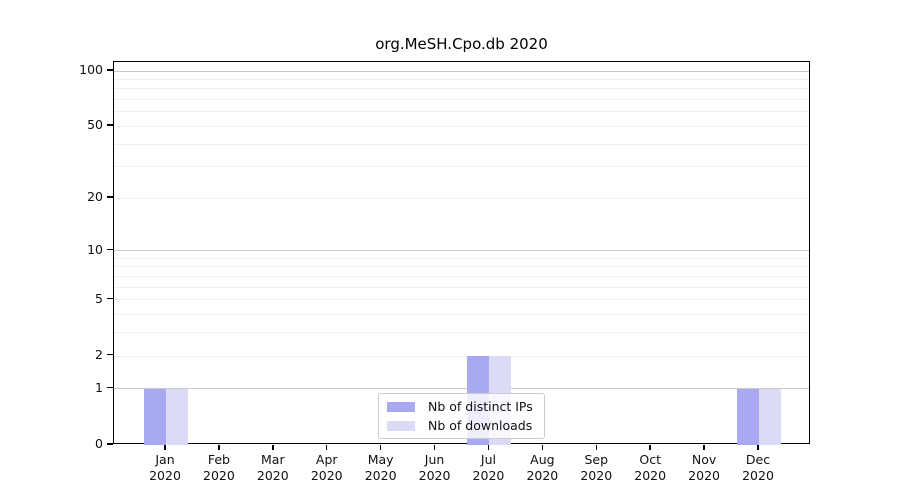 This screenshot has height=500, width=900. I want to click on legend-label-distinct-ips: Nb of distinct IPs, so click(480, 406).